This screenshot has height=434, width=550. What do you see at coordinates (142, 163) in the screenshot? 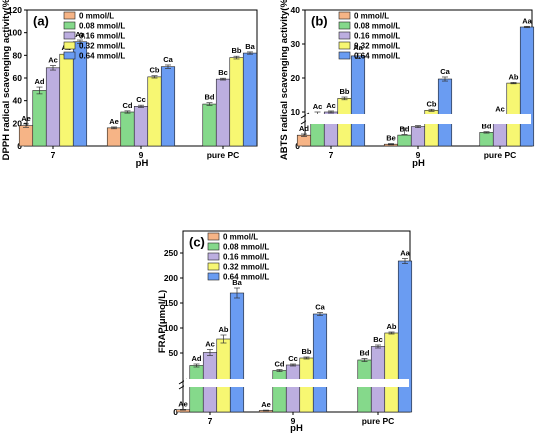
I see `x-axis-title: pH` at bounding box center [142, 163].